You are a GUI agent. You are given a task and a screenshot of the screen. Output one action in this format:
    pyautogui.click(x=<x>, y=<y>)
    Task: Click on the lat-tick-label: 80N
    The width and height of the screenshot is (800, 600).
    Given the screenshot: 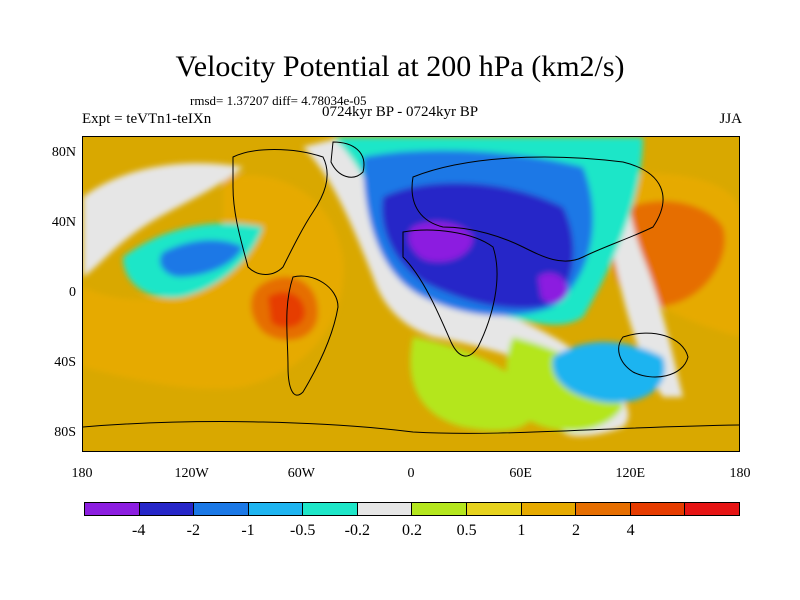 What is the action you would take?
    pyautogui.click(x=63, y=152)
    